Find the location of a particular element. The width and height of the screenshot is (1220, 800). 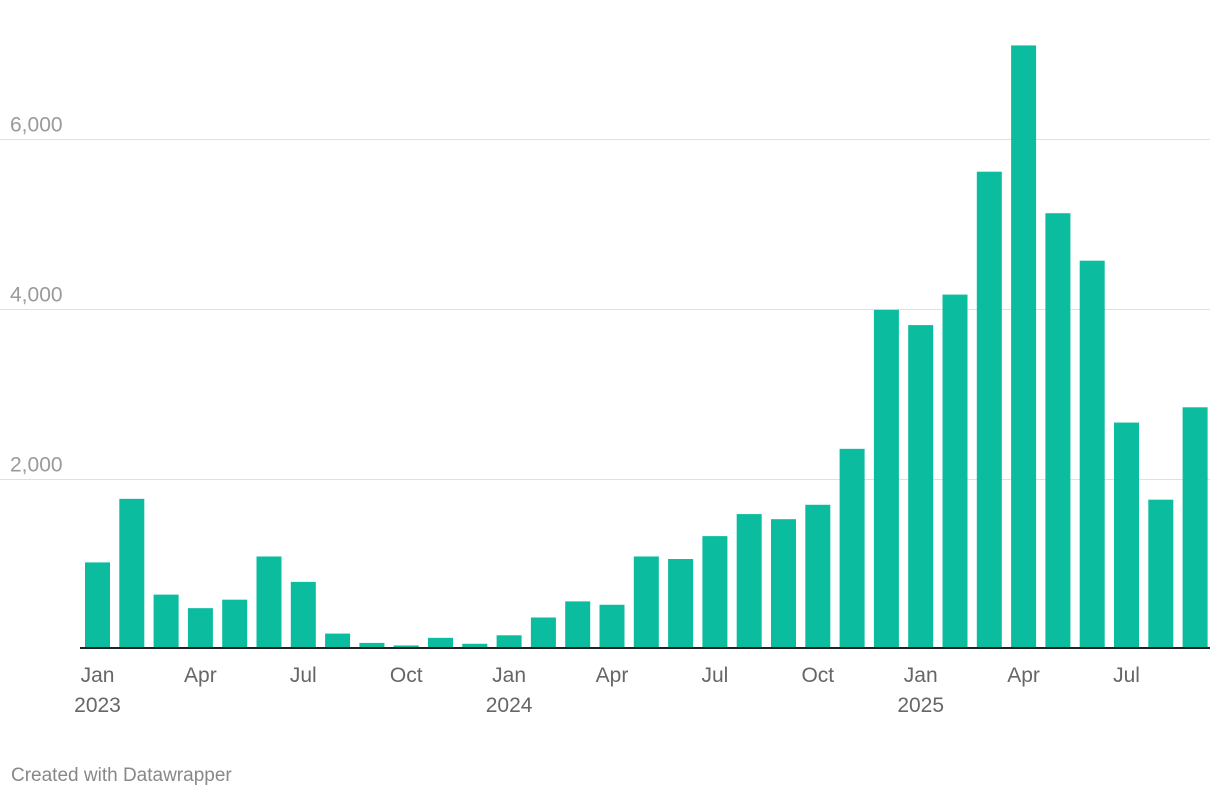

bar-nov-2024 is located at coordinates (852, 548).